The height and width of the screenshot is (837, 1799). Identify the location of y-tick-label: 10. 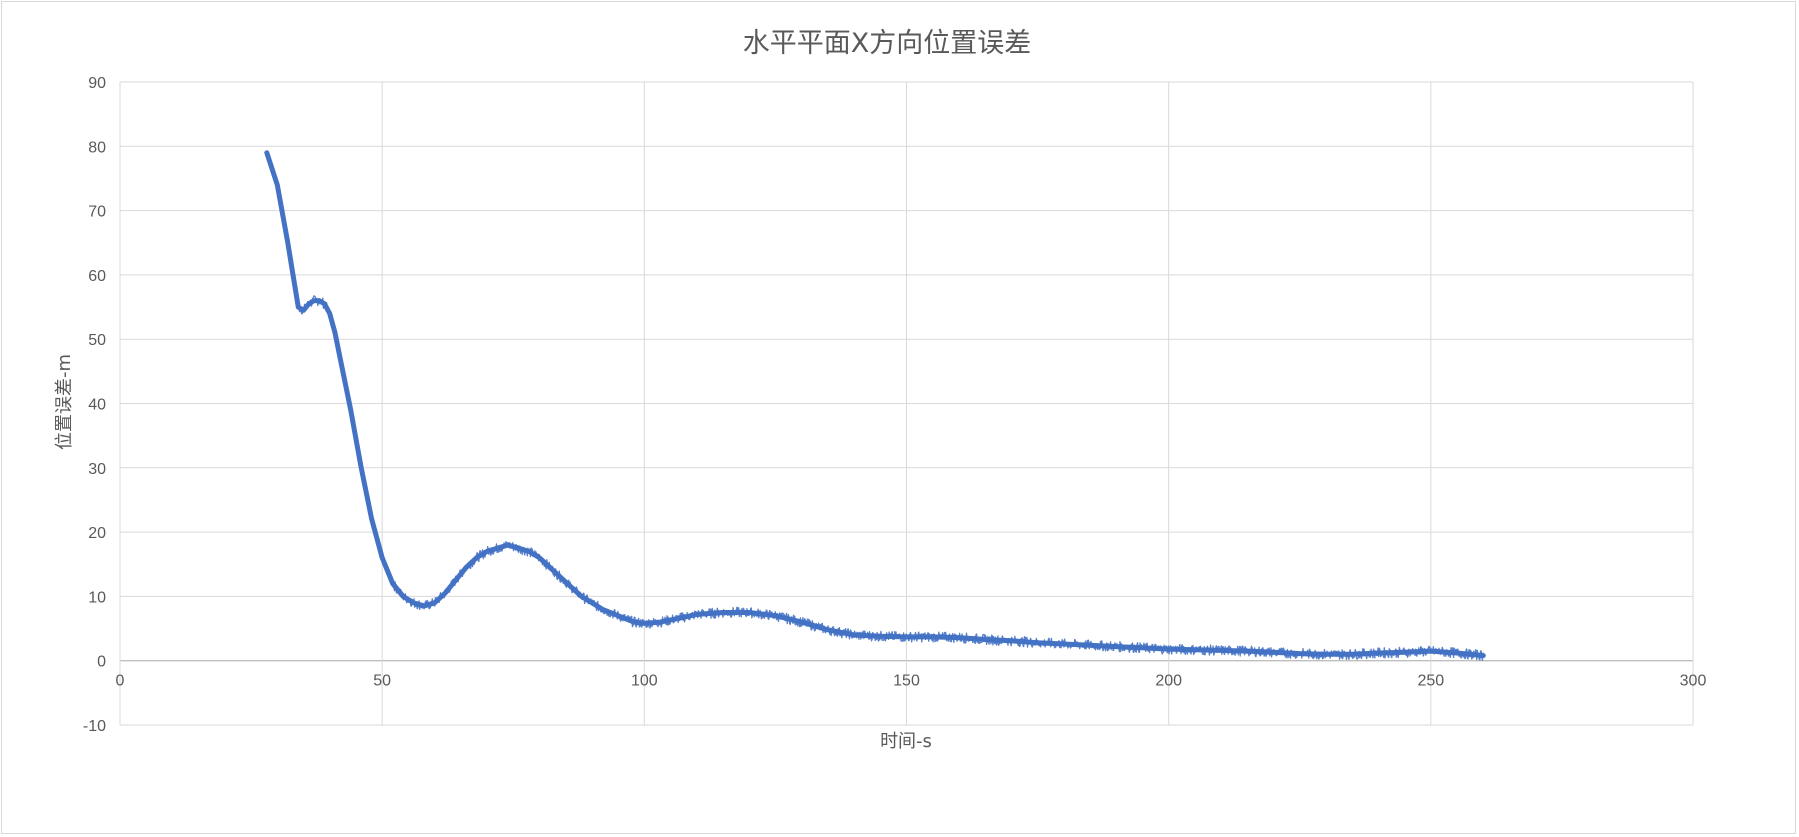
(97, 597).